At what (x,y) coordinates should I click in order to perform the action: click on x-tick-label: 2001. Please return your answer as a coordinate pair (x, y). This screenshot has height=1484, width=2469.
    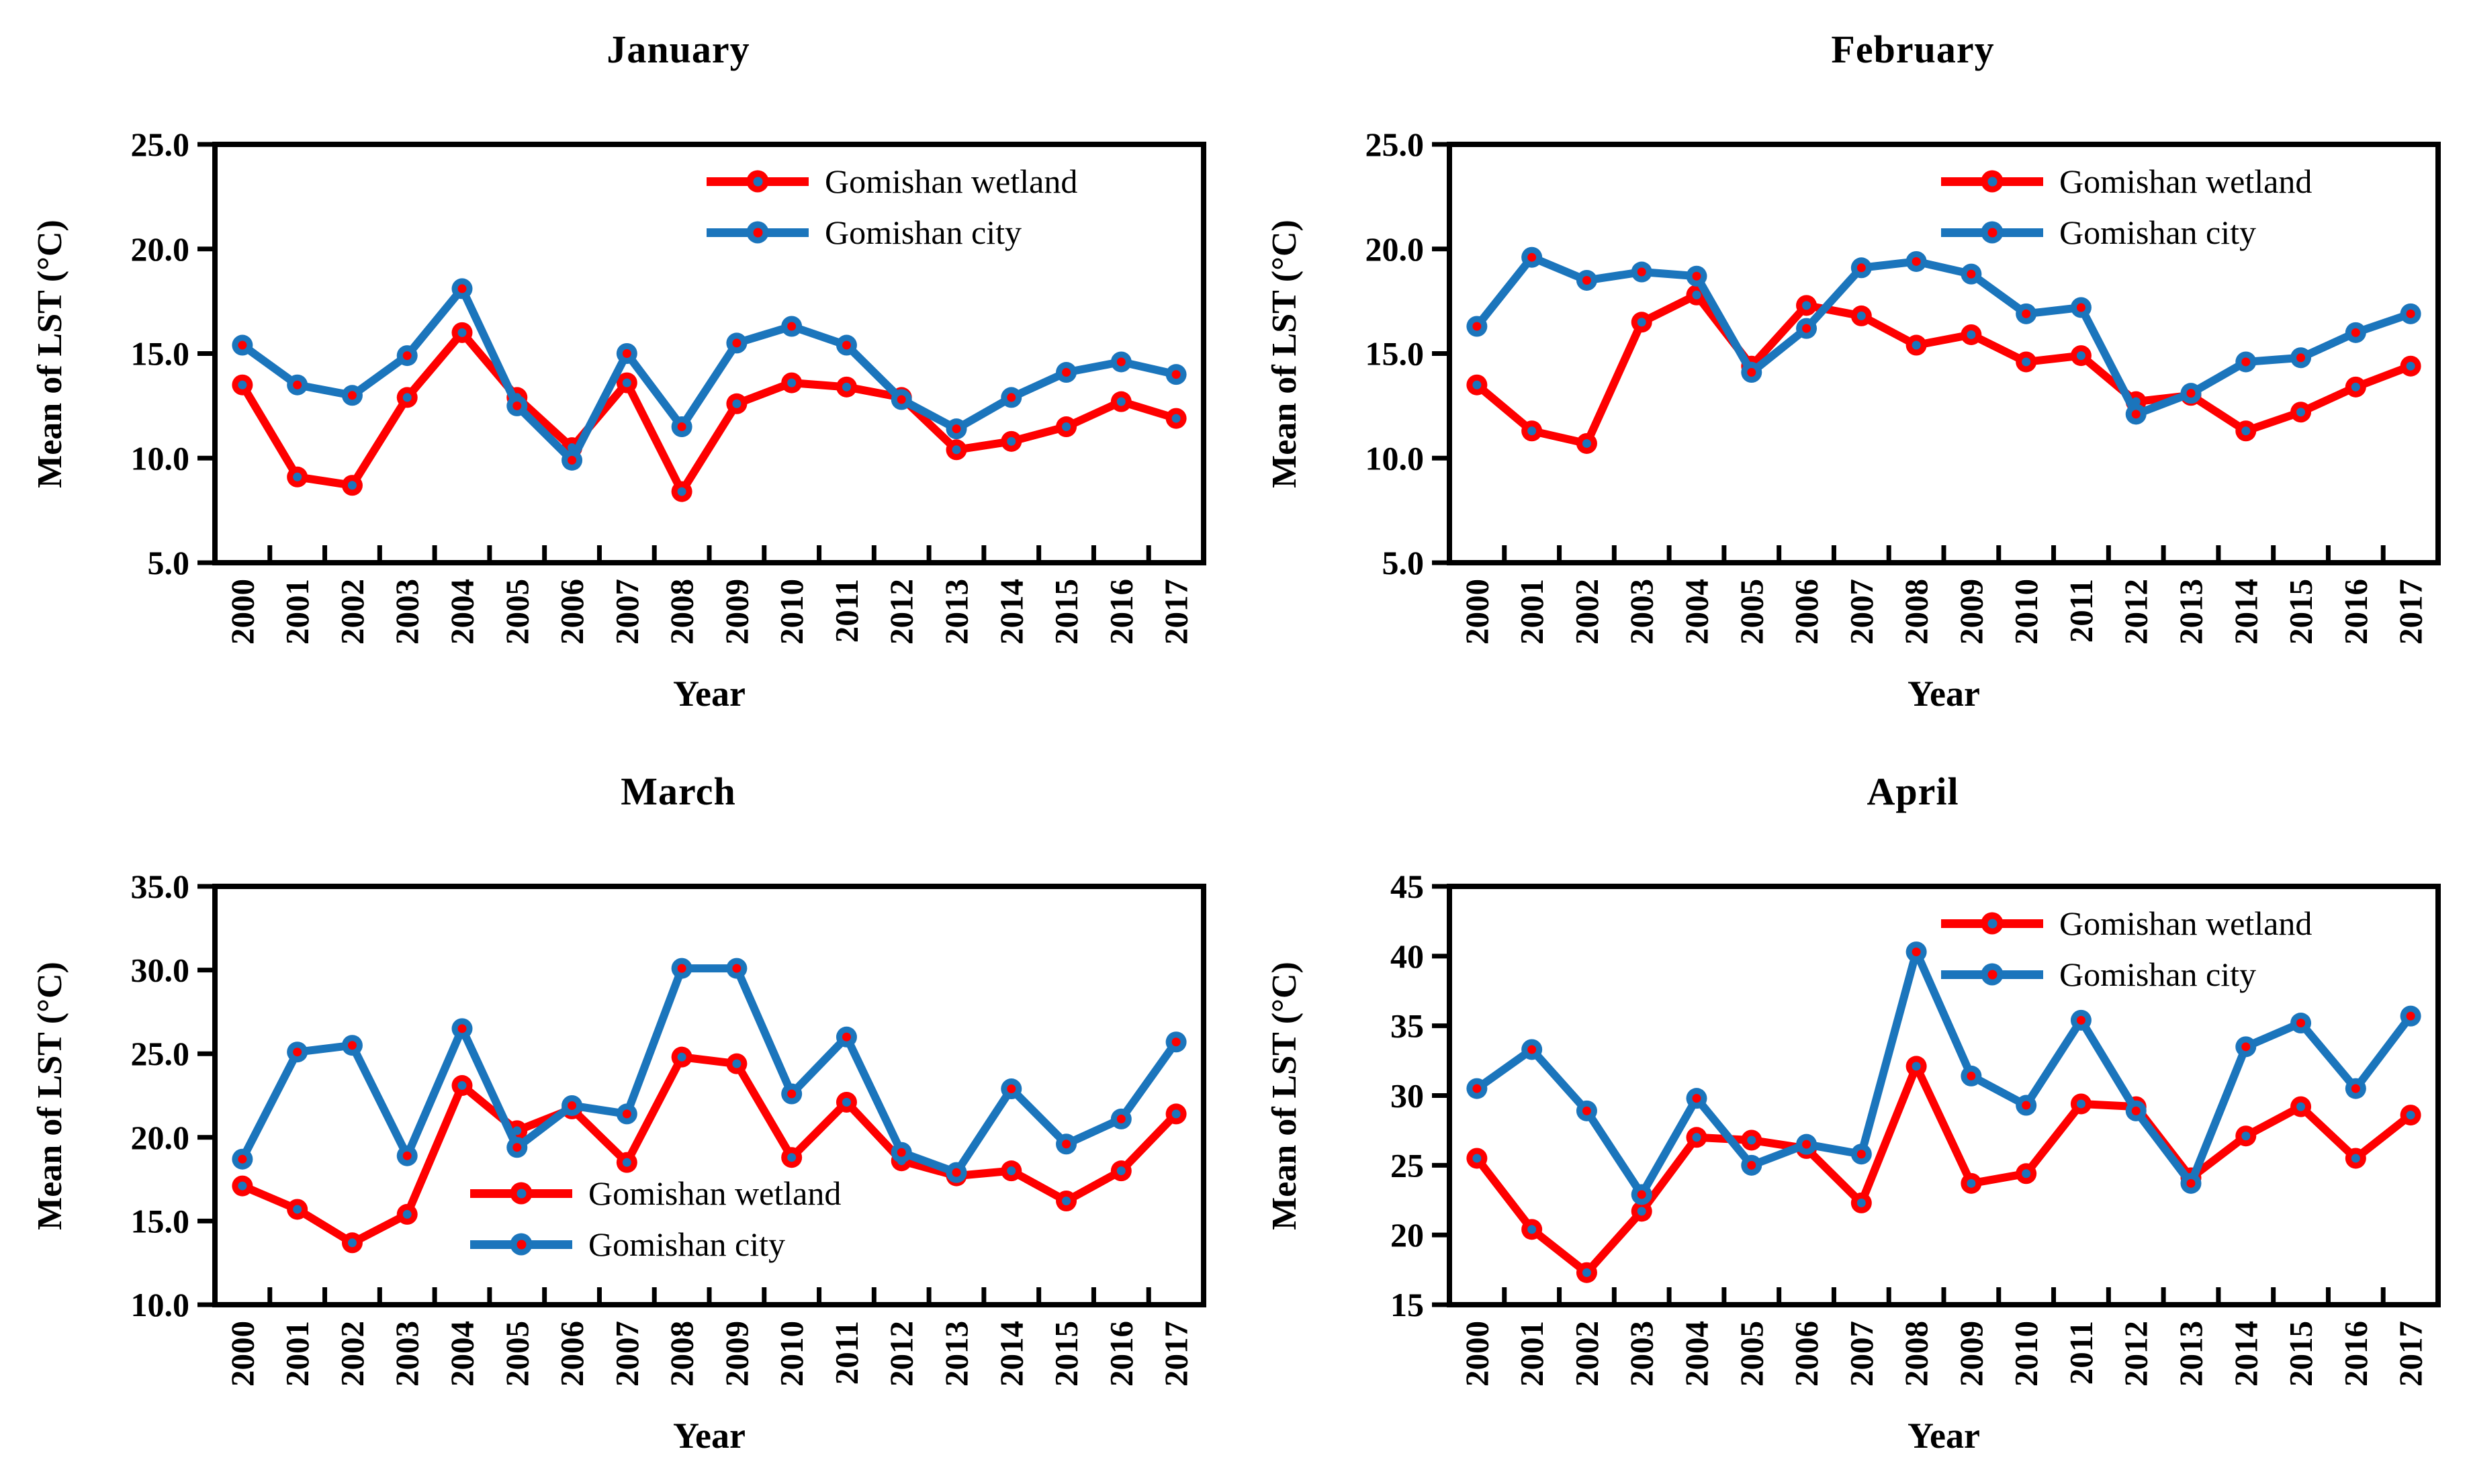
    Looking at the image, I should click on (298, 1354).